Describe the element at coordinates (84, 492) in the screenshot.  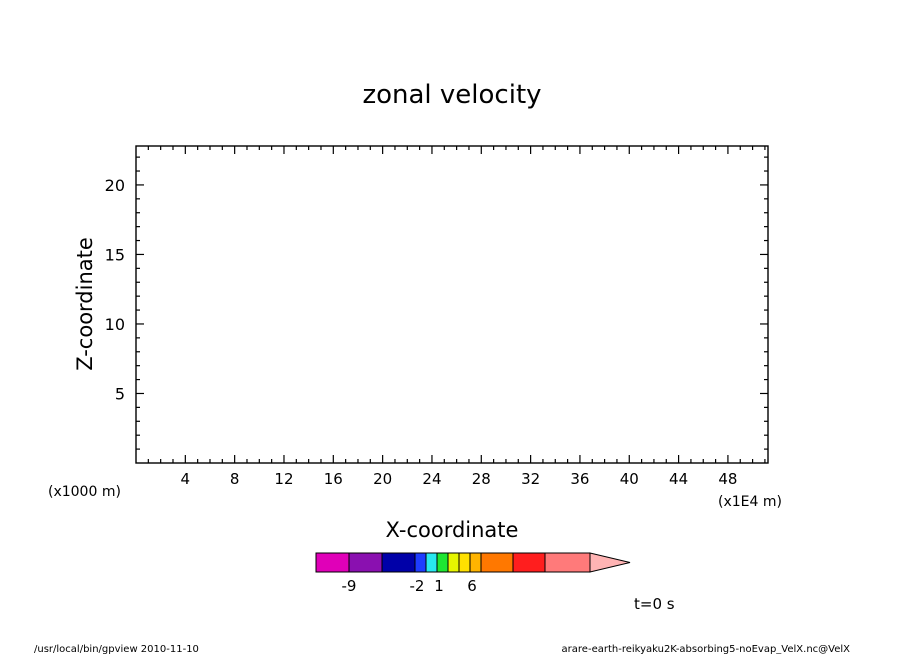
I see `y-scale-note: (x1000 m)` at that location.